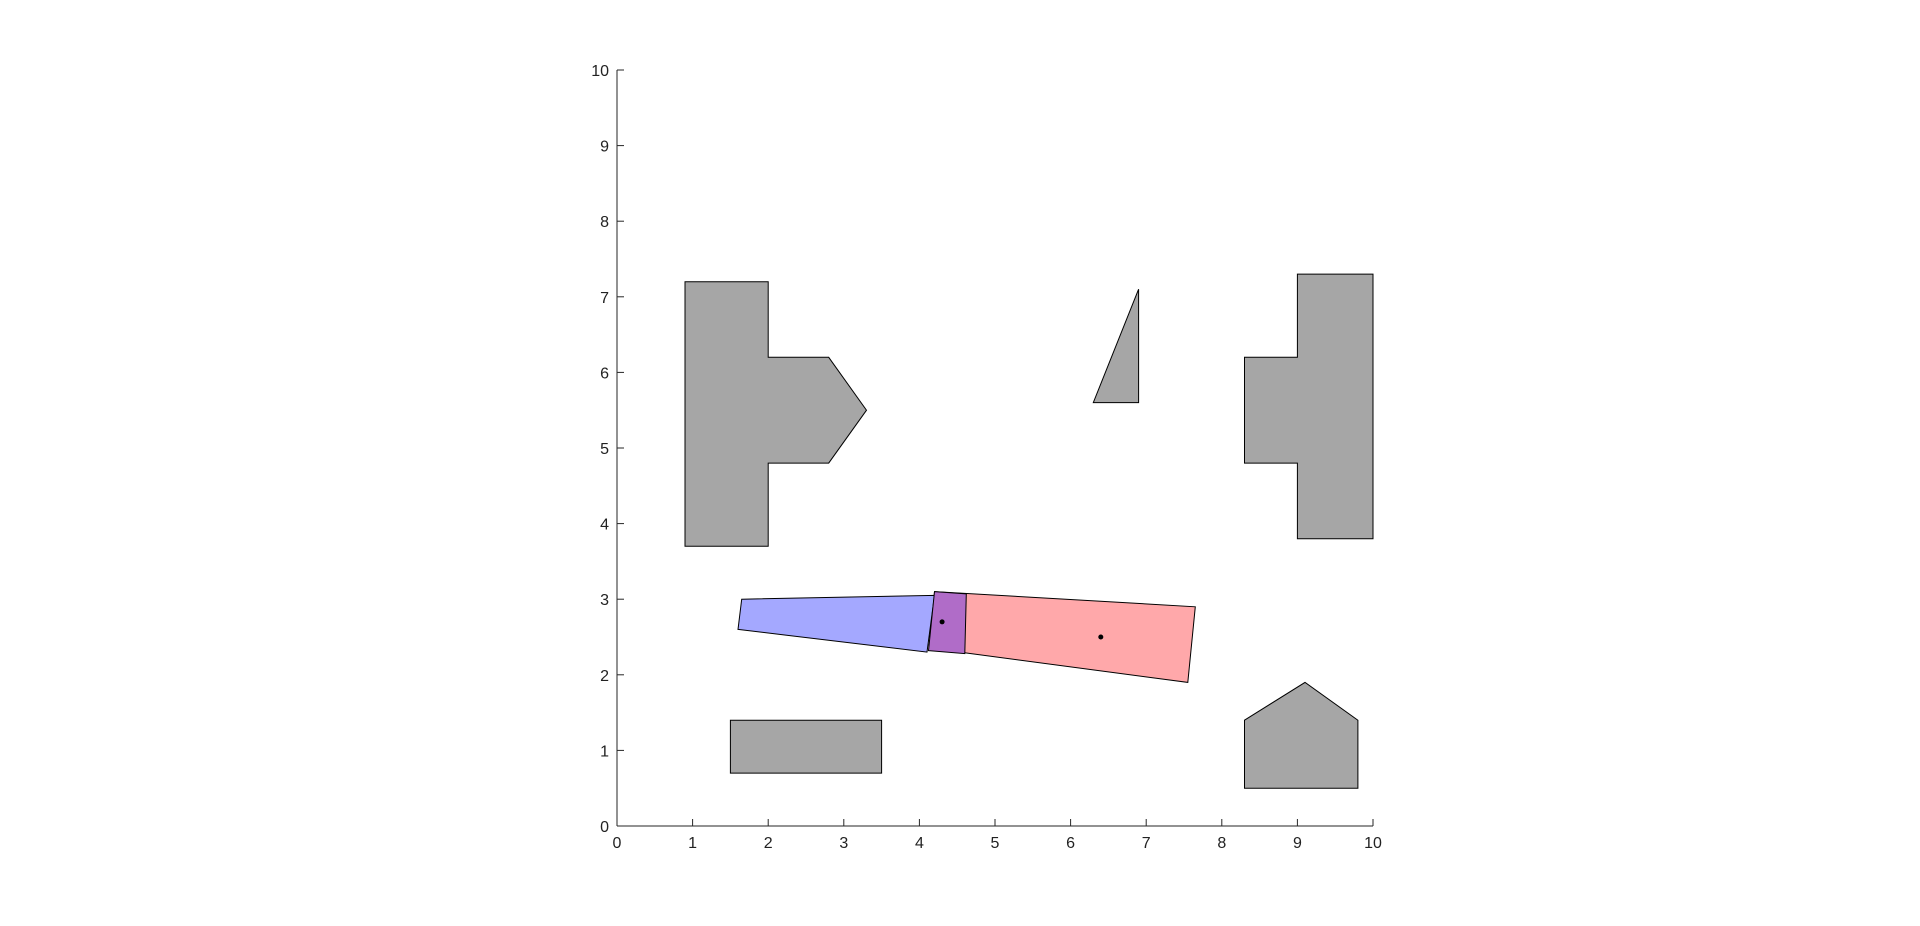  What do you see at coordinates (1146, 843) in the screenshot?
I see `x-tick-label: 7` at bounding box center [1146, 843].